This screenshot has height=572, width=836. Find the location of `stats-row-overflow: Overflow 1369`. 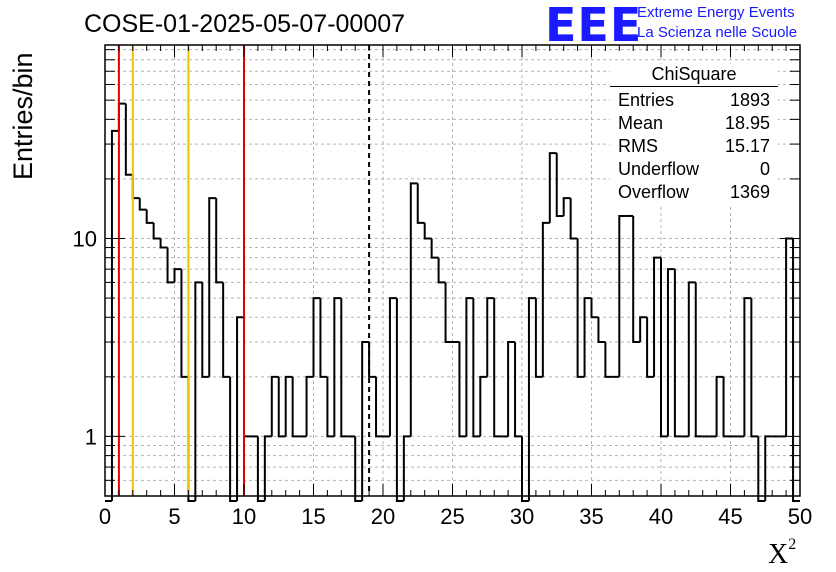

stats-row-overflow: Overflow 1369 is located at coordinates (694, 192).